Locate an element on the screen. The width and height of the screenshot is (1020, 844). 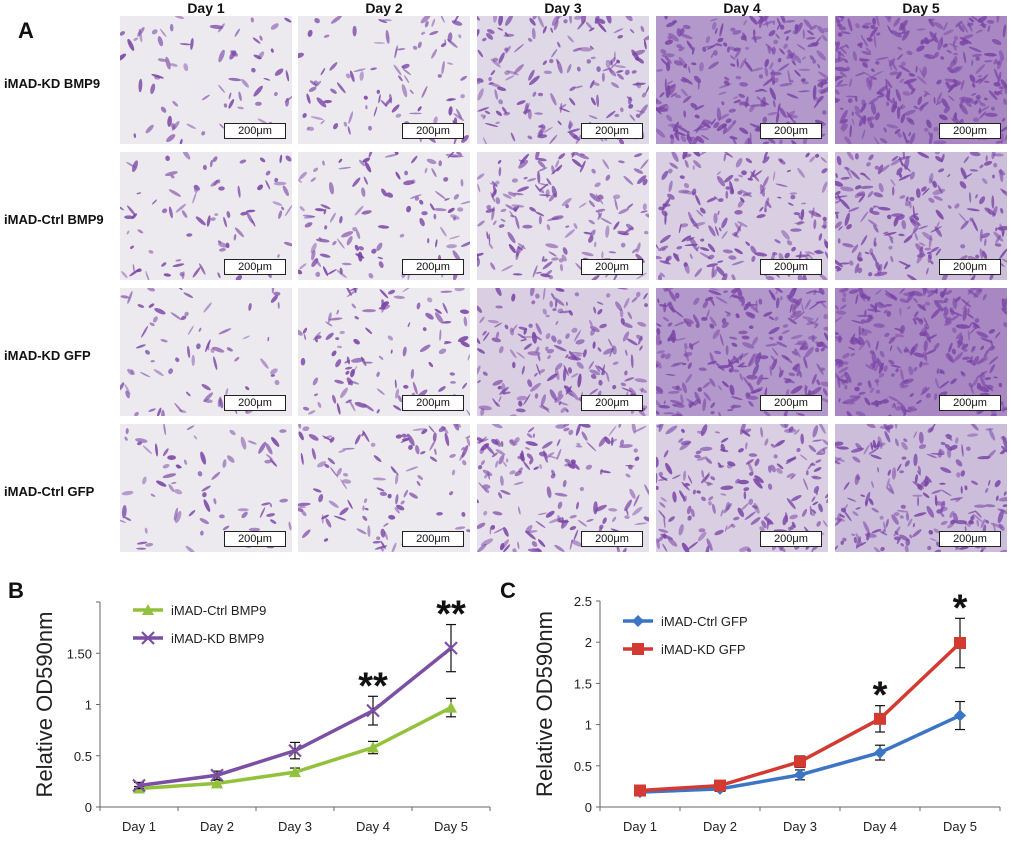
column-header: Day 5 is located at coordinates (921, 8).